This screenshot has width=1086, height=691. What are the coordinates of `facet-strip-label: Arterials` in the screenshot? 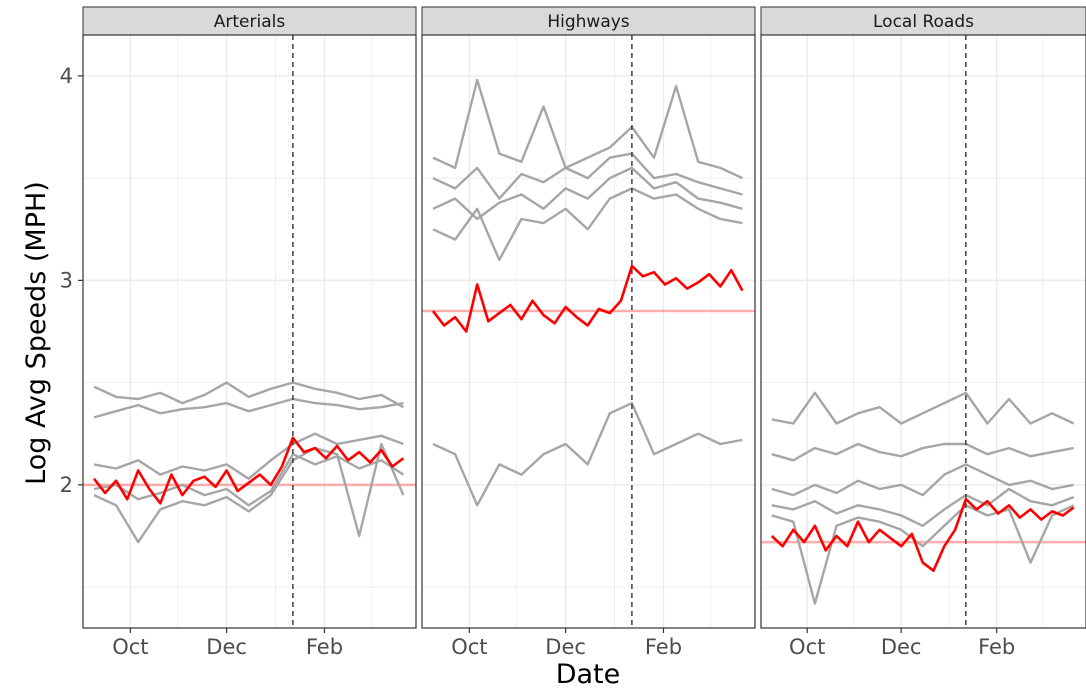 It's located at (250, 22).